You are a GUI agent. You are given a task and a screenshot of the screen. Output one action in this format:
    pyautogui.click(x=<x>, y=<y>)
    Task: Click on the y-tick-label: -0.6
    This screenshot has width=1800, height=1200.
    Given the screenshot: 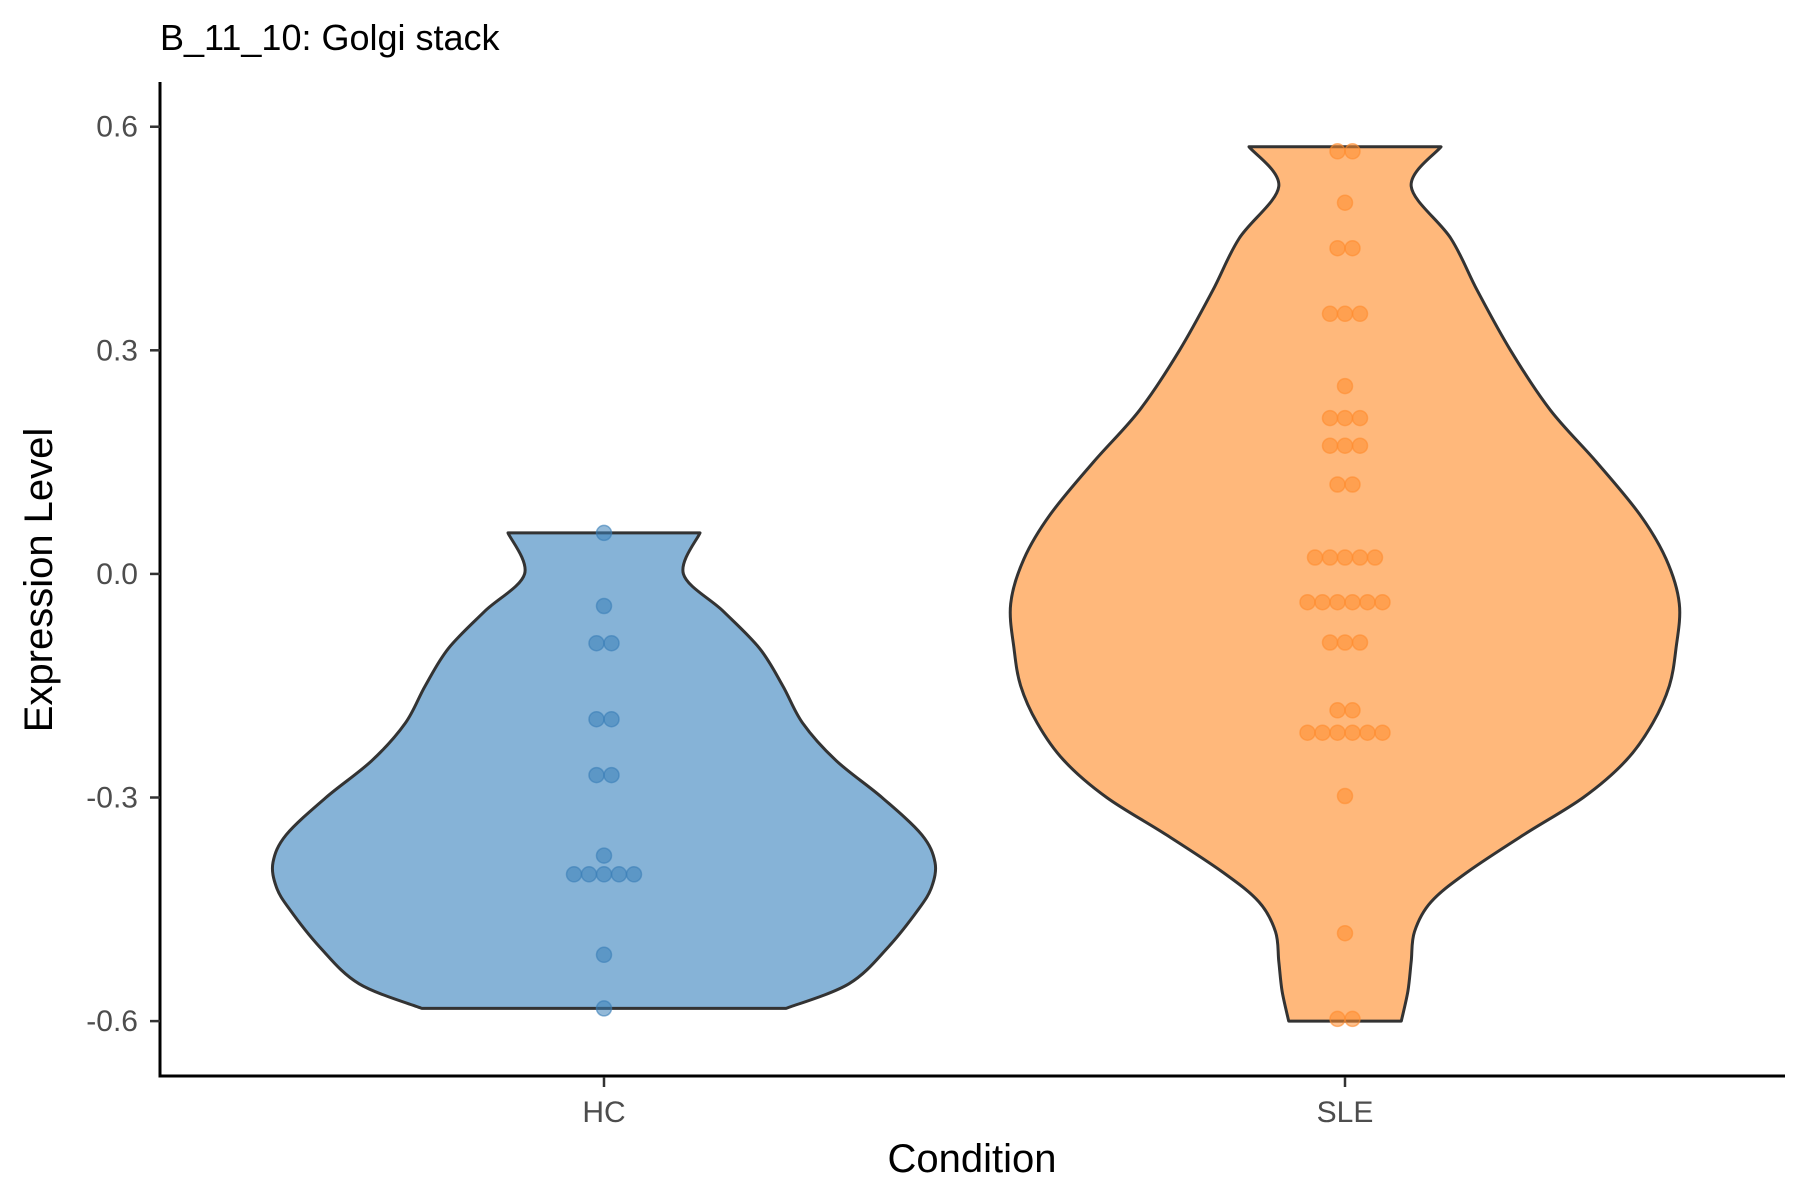 What is the action you would take?
    pyautogui.click(x=112, y=1021)
    